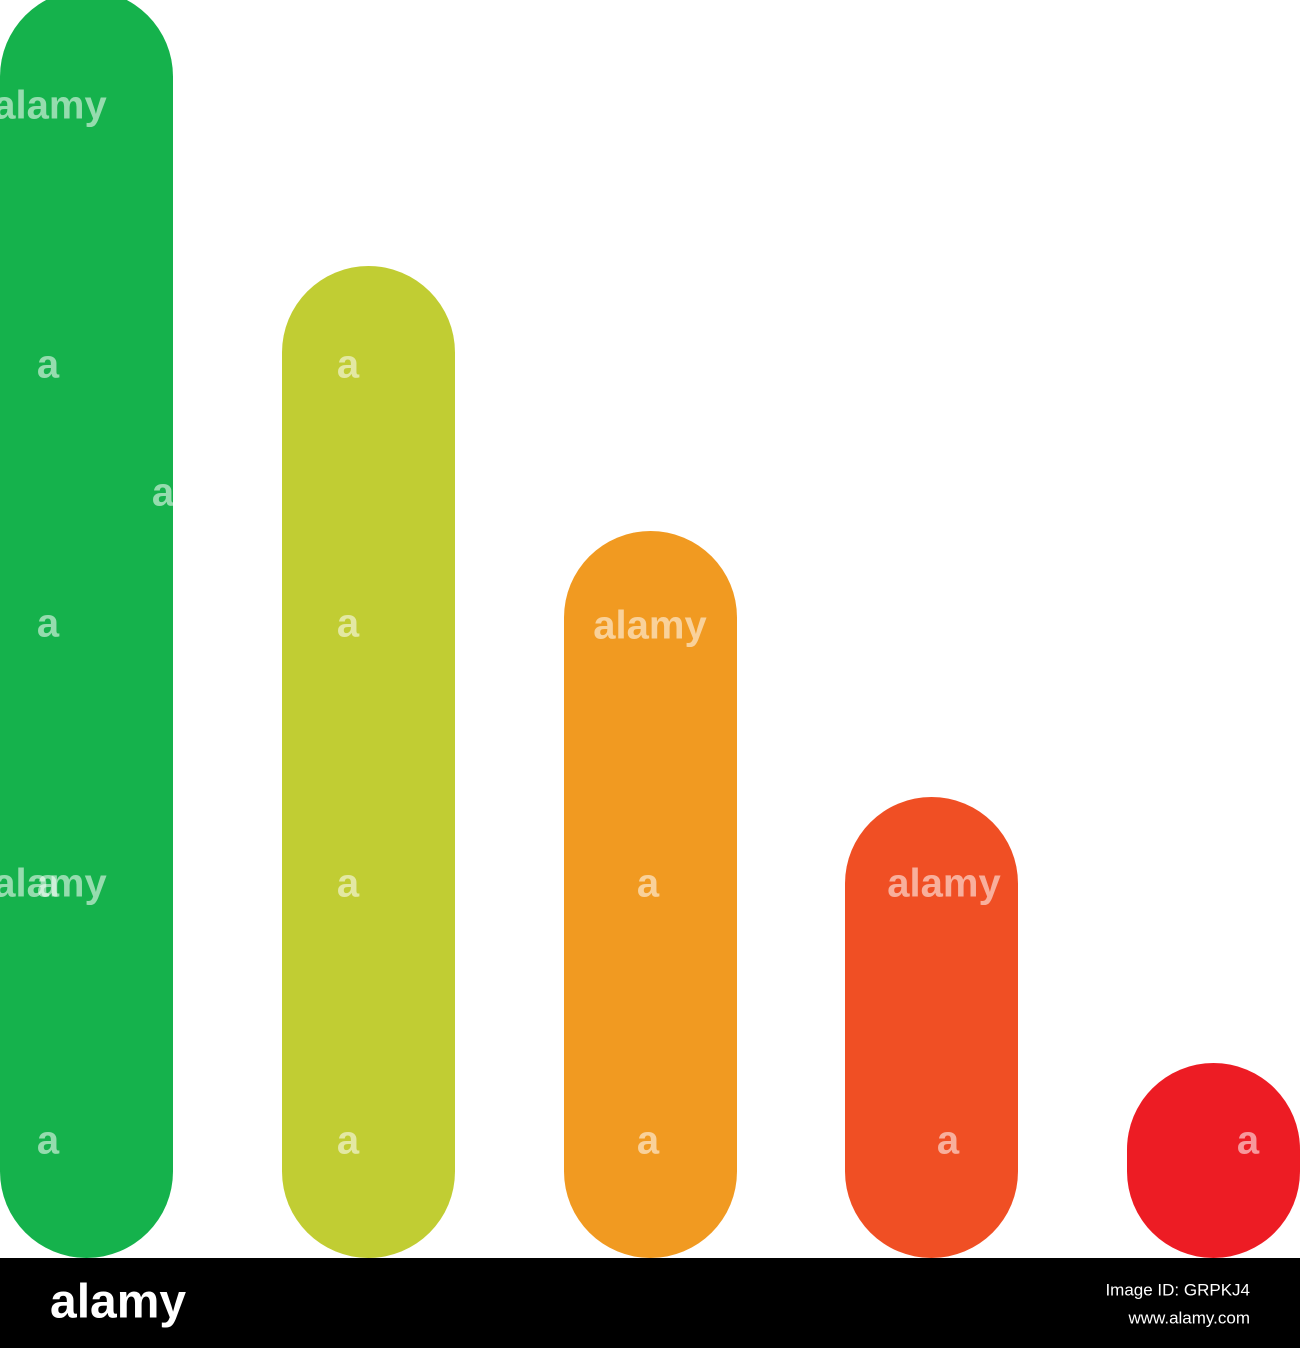 The height and width of the screenshot is (1348, 1300). I want to click on footer-image-id: Image ID: GRPKJ4, so click(1177, 1289).